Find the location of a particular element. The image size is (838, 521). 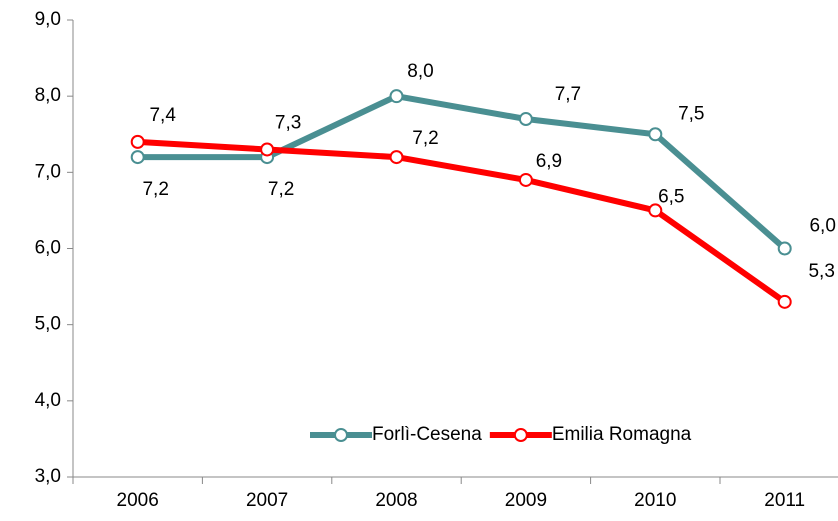

x-tick-label: 2010 is located at coordinates (655, 500).